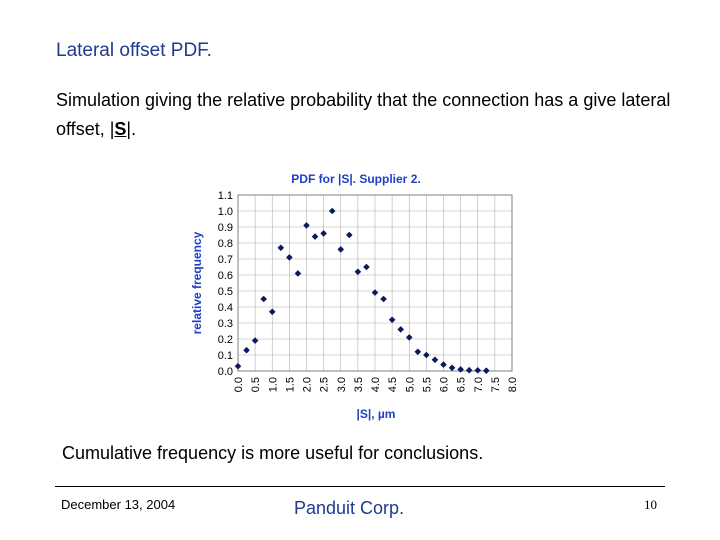  I want to click on y-axis-label: relative frequency, so click(197, 282).